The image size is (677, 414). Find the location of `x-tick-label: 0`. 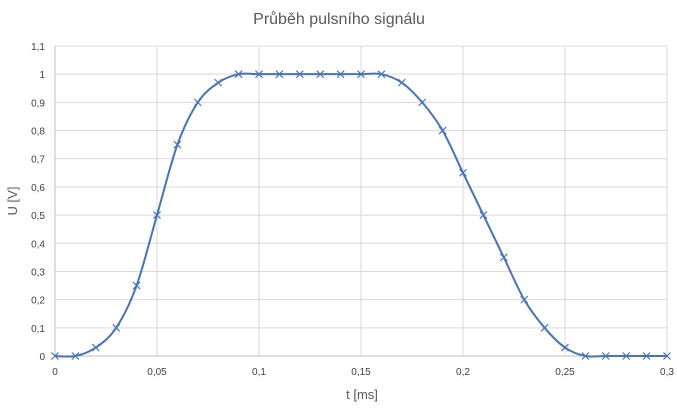

x-tick-label: 0 is located at coordinates (55, 372).